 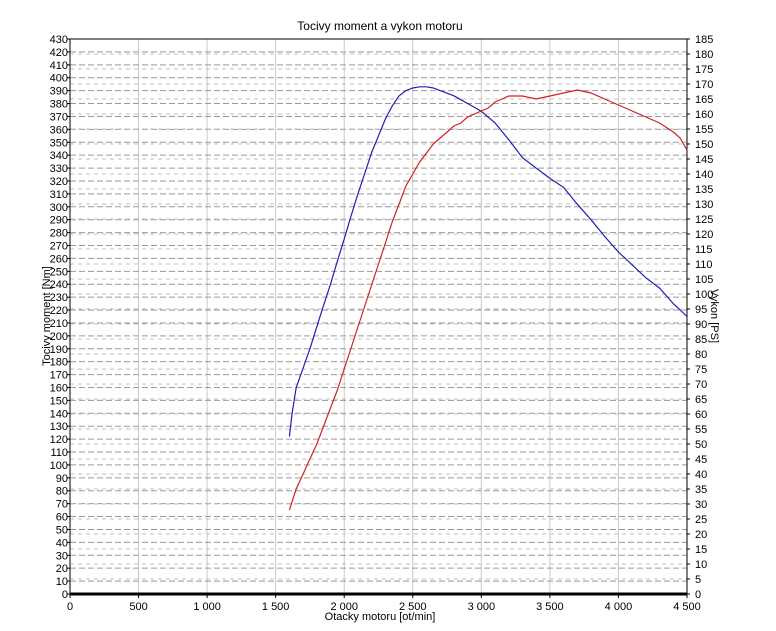 I want to click on y-right-tick-label: 175, so click(x=704, y=70).